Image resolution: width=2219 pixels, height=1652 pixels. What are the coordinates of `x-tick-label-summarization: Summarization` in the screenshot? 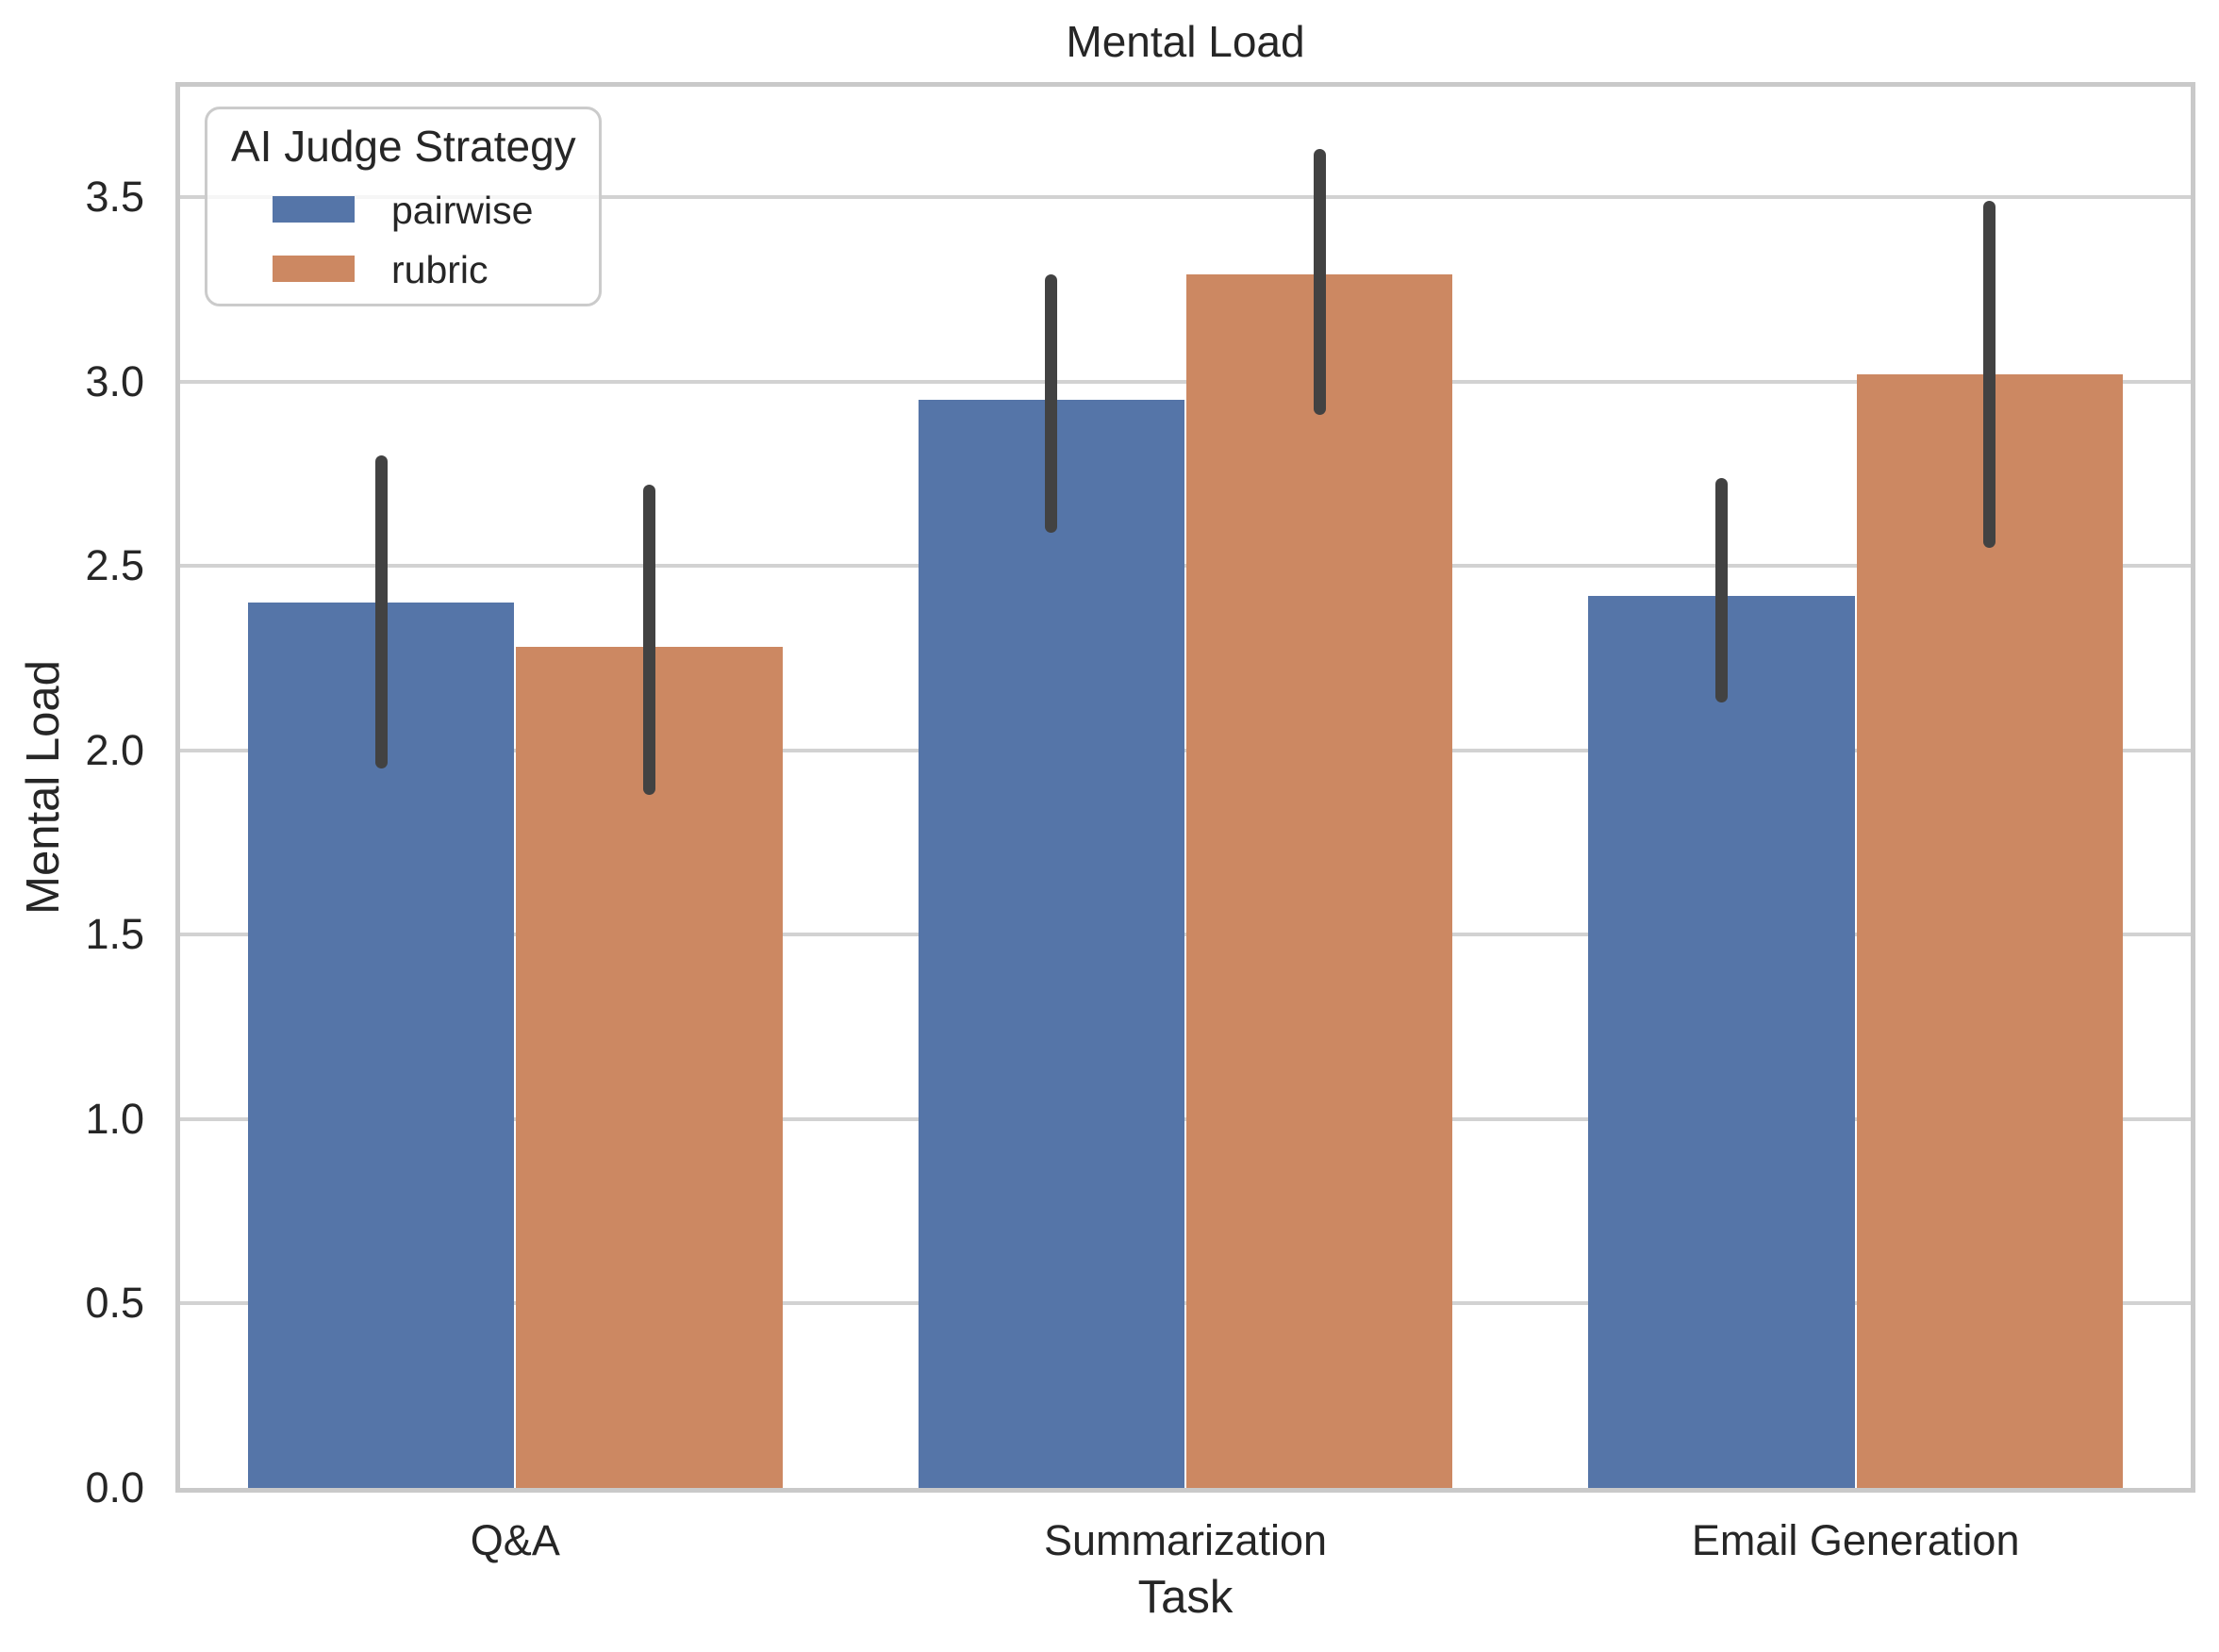 It's located at (1185, 1540).